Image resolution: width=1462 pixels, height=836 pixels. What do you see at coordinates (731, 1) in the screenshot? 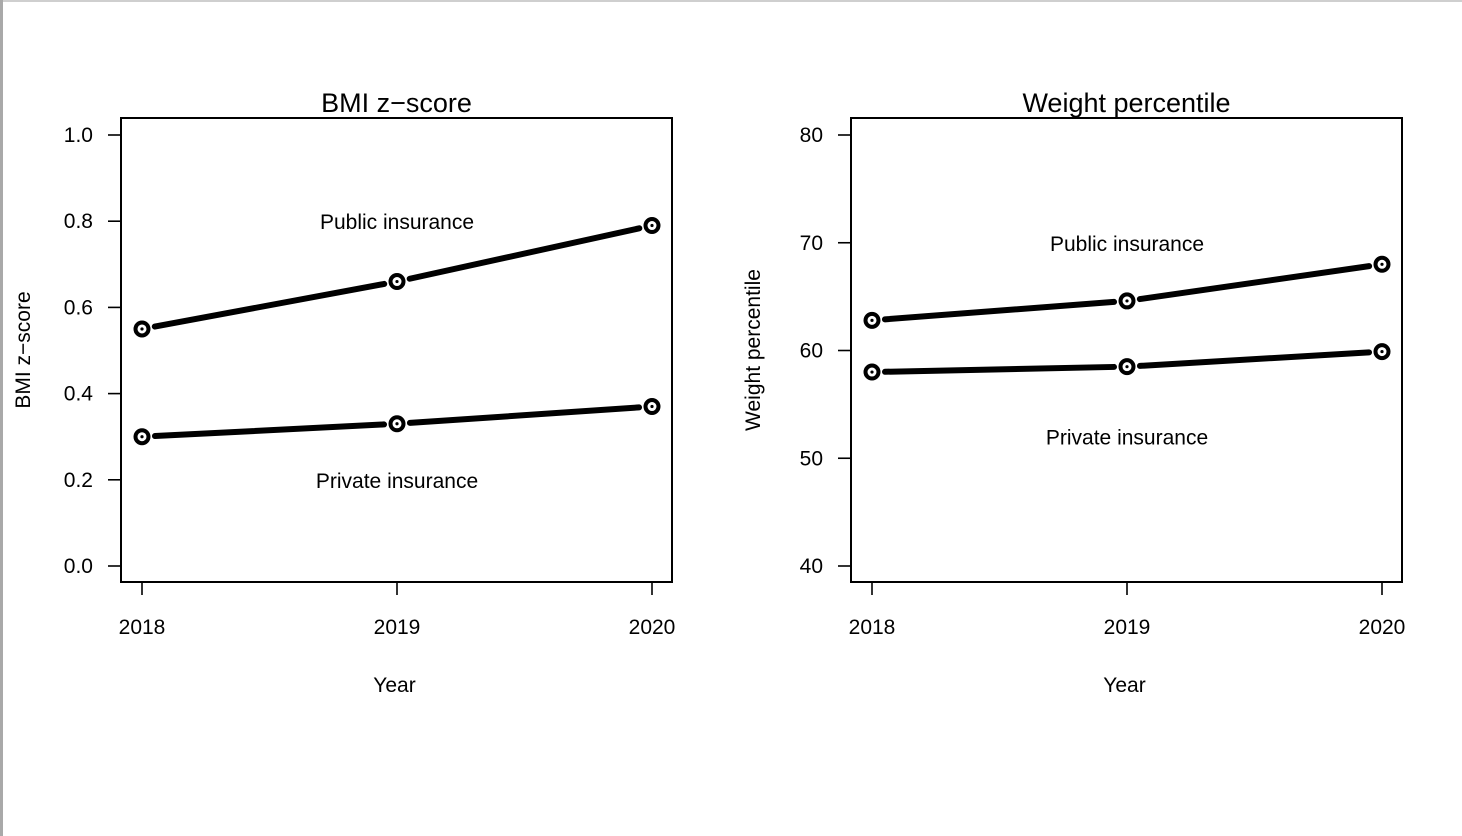
I see `frame-top-border` at bounding box center [731, 1].